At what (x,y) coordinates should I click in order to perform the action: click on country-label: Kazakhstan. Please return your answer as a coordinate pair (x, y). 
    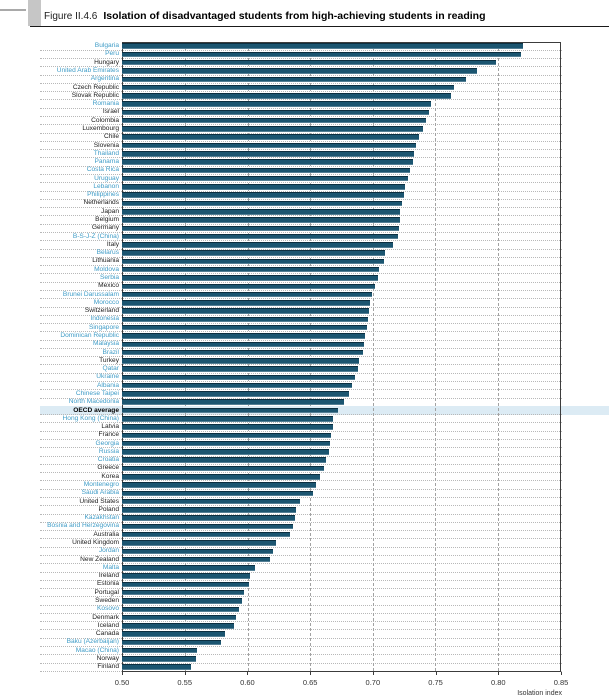
    Looking at the image, I should click on (101, 518).